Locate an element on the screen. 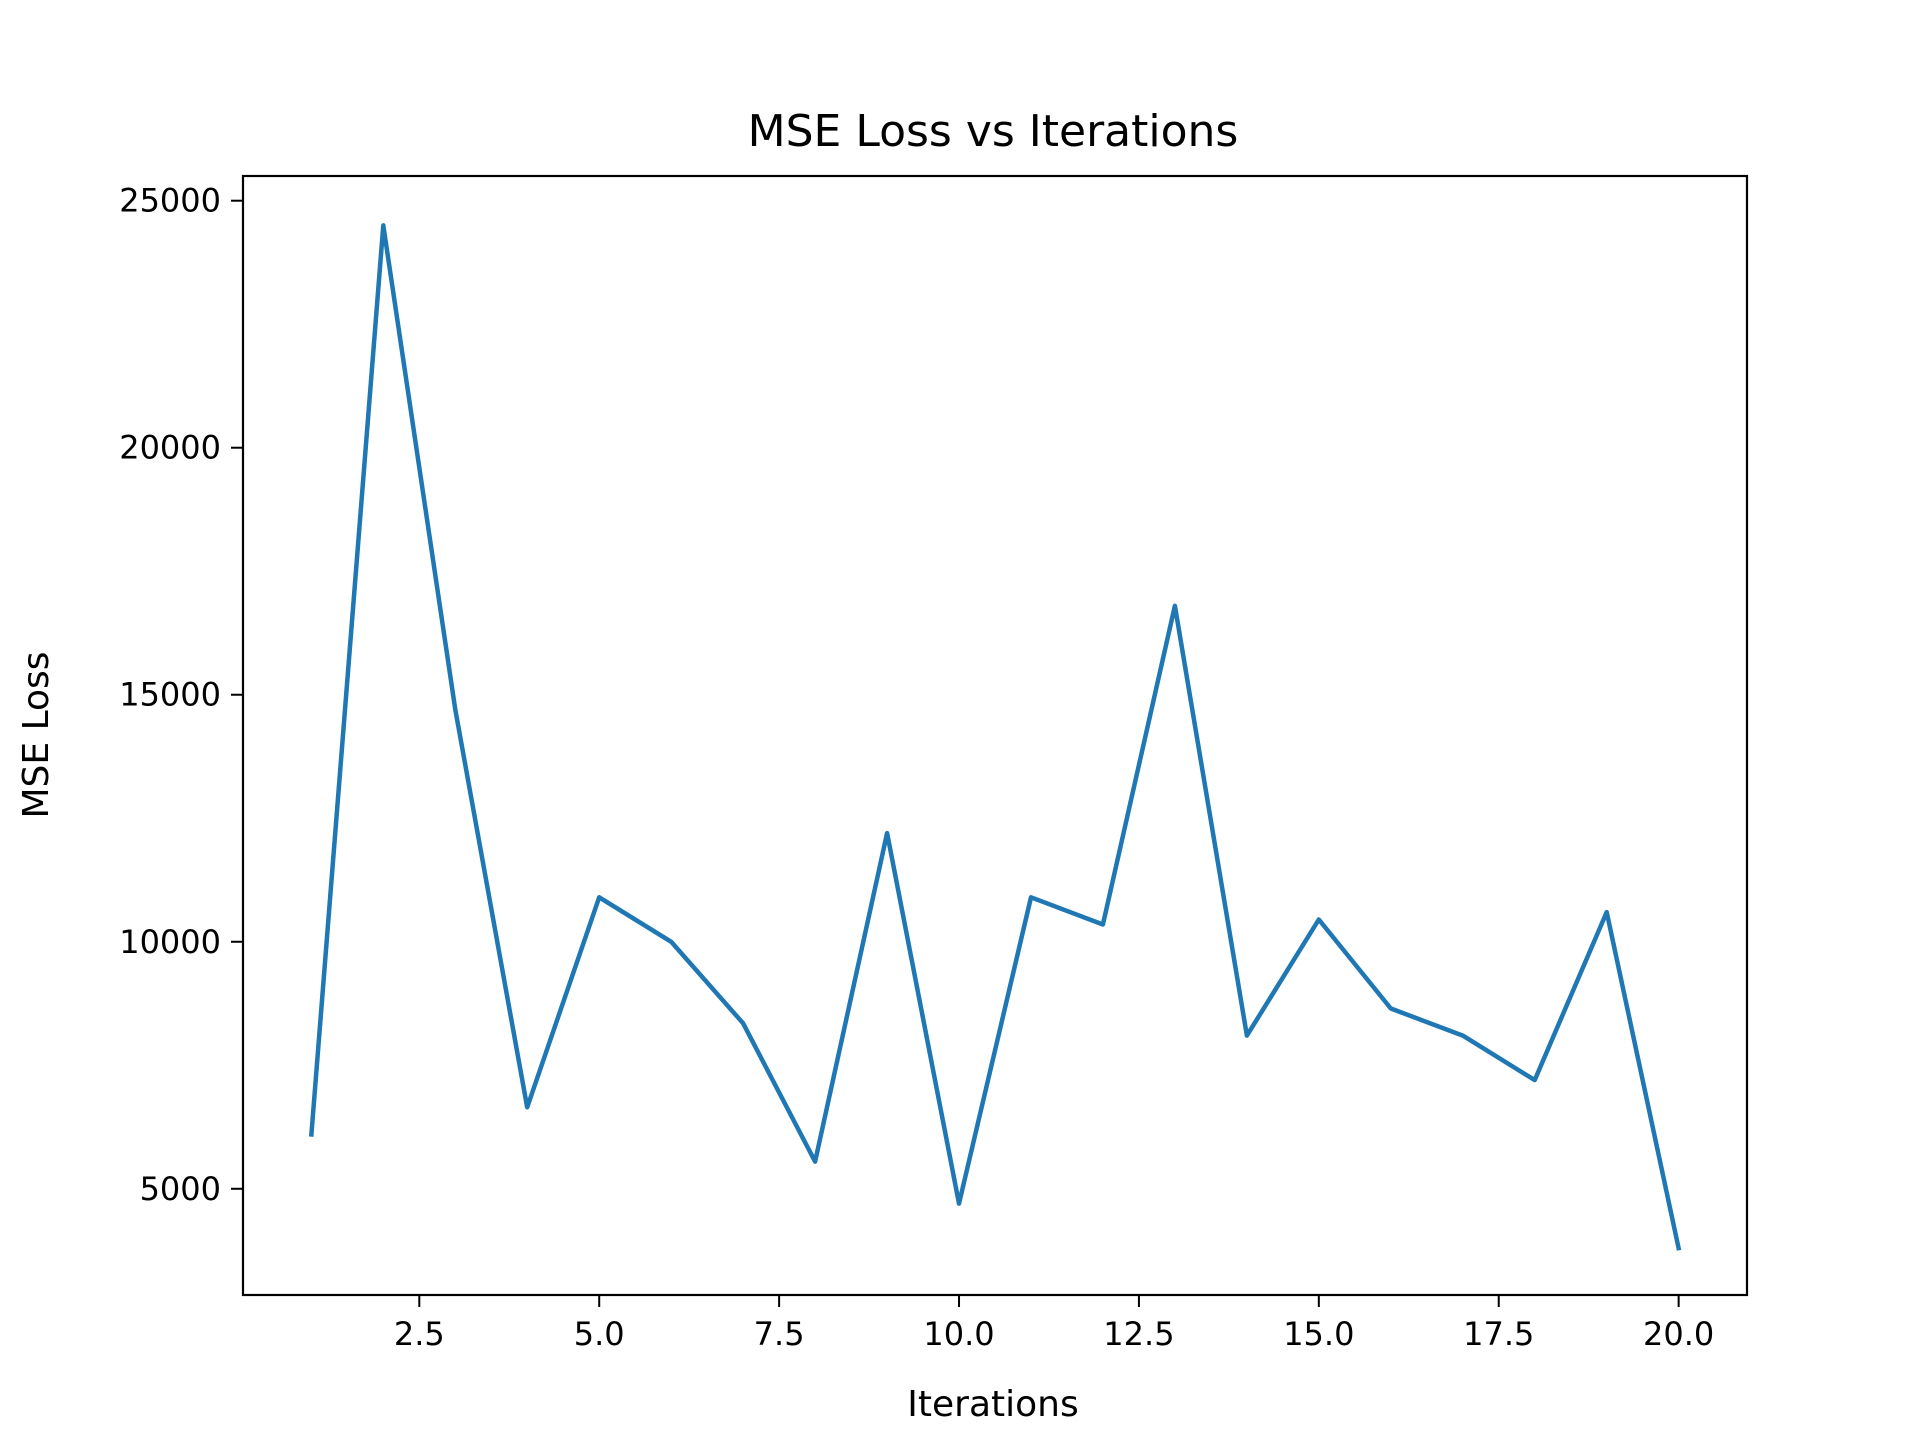  y-tick-label: 10000 is located at coordinates (170, 942).